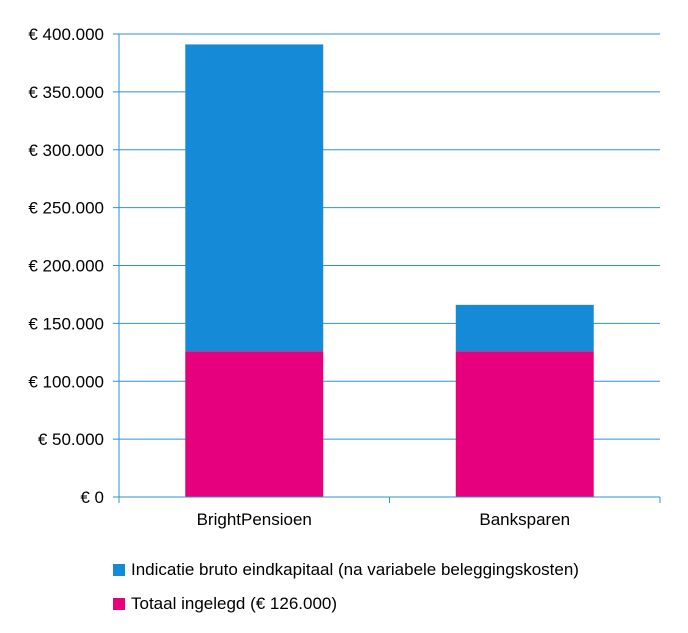 This screenshot has width=688, height=633. Describe the element at coordinates (92, 497) in the screenshot. I see `y-tick-label: € 0` at that location.